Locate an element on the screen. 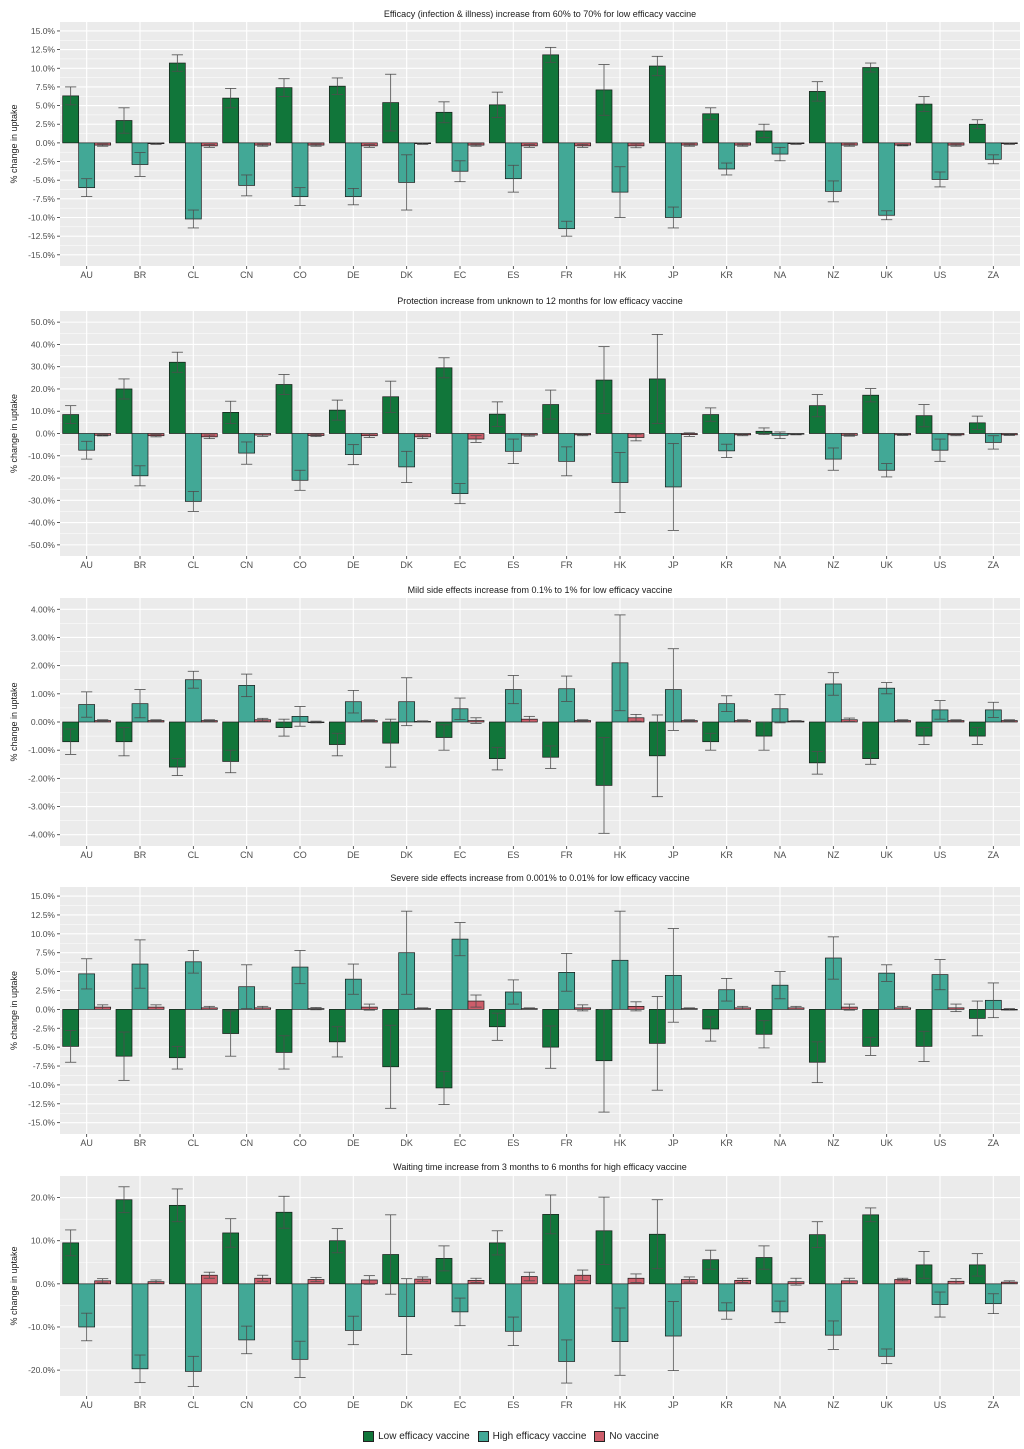 This screenshot has height=1449, width=1024. y-tick-label: 12.5% is located at coordinates (43, 50).